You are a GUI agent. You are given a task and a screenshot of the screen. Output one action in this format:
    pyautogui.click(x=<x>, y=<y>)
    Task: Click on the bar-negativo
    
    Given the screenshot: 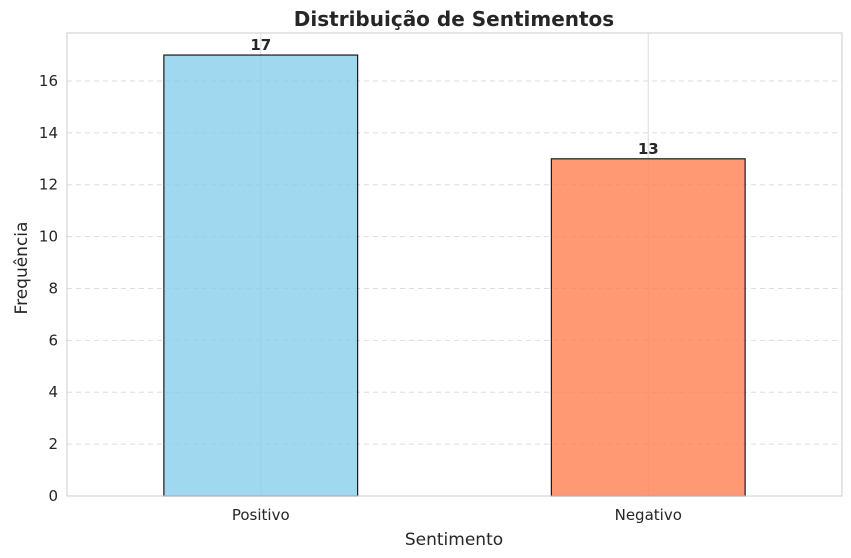 What is the action you would take?
    pyautogui.click(x=648, y=327)
    